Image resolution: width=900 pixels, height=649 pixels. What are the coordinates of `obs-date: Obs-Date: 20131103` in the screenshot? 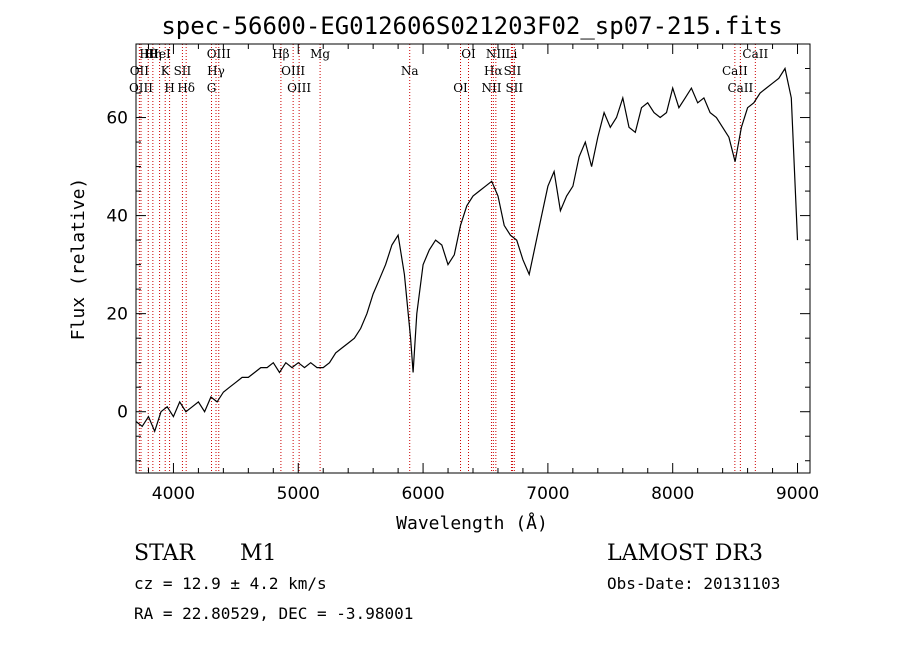 It's located at (694, 583).